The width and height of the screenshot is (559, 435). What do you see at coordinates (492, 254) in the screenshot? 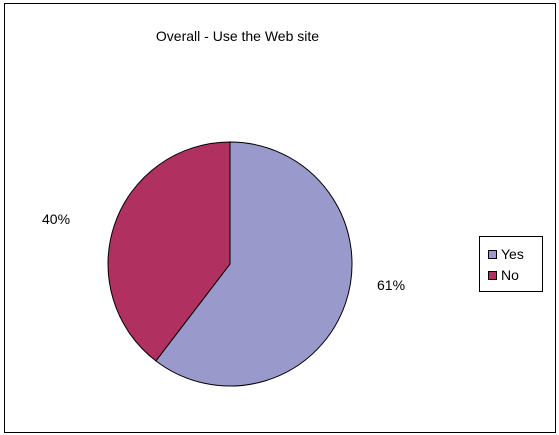
I see `legend-swatch-yes` at bounding box center [492, 254].